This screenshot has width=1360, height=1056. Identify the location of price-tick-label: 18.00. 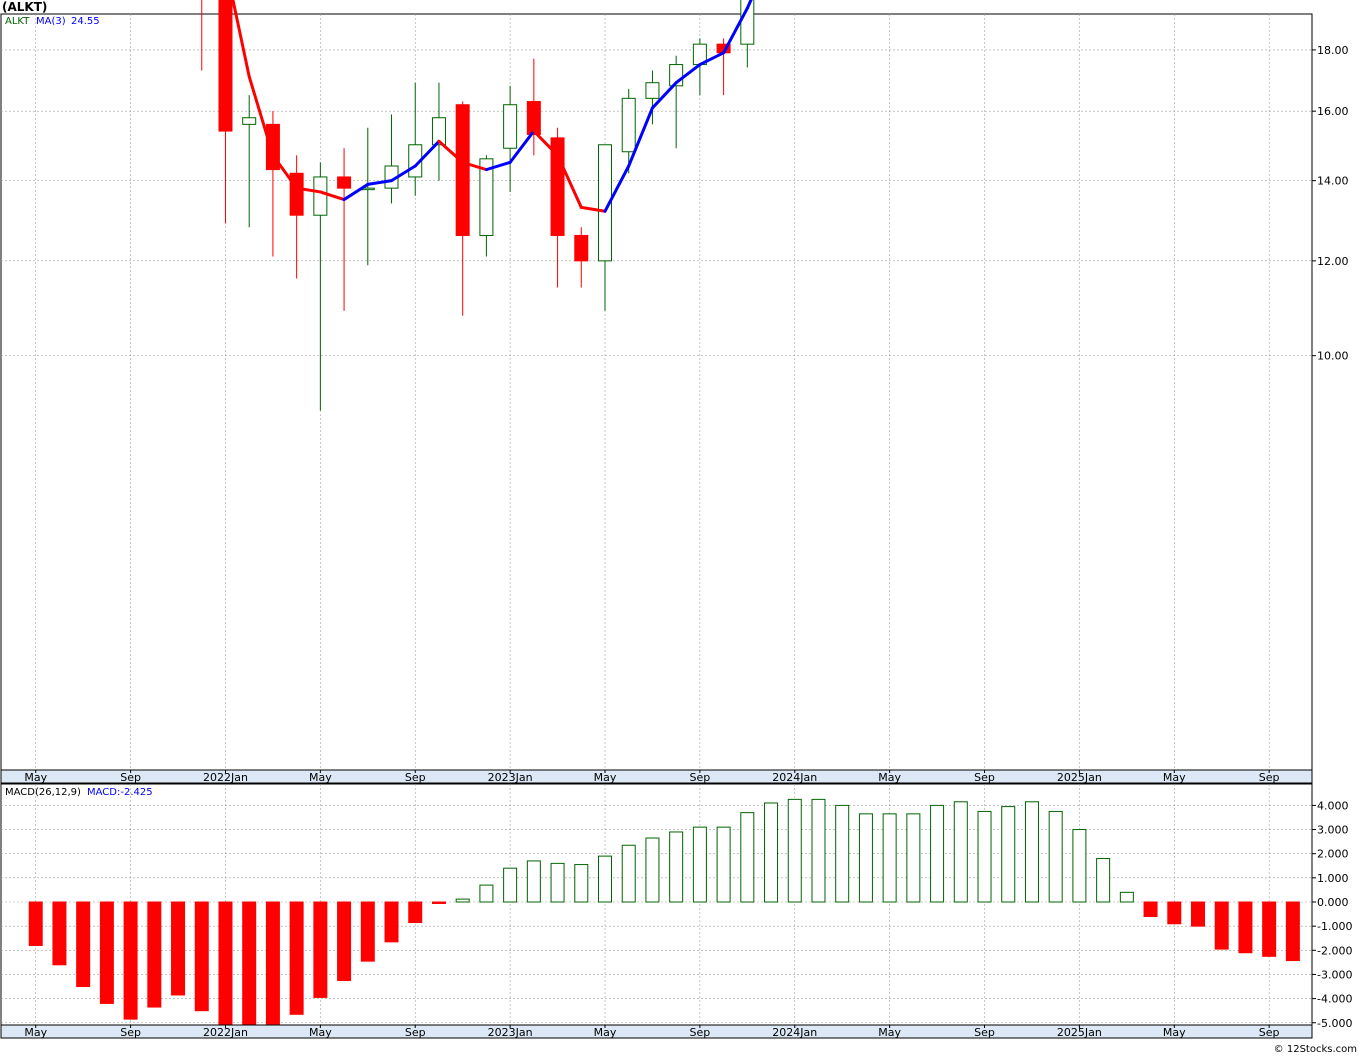
(1333, 50).